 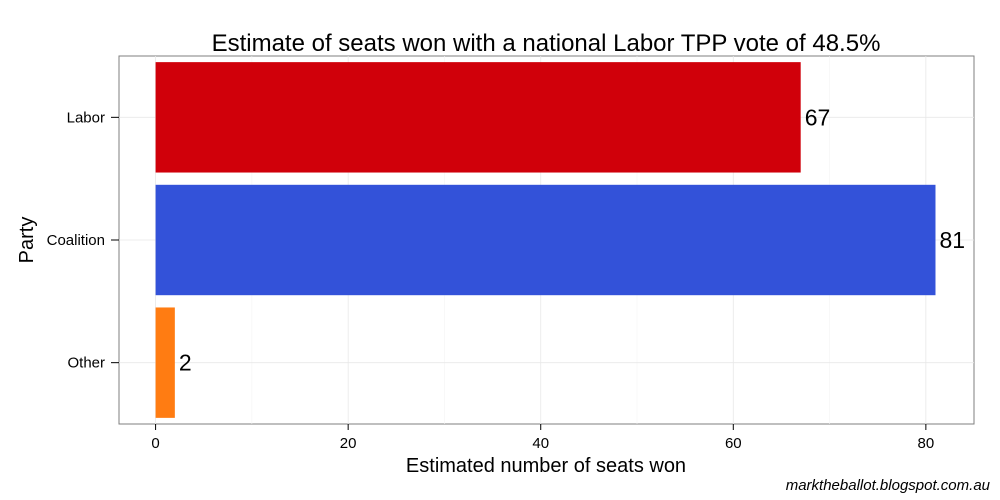 What do you see at coordinates (926, 443) in the screenshot?
I see `x-tick-label: 80` at bounding box center [926, 443].